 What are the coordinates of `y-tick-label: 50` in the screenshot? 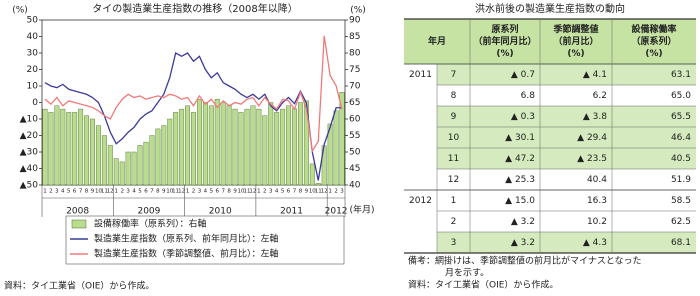 It's located at (33, 21).